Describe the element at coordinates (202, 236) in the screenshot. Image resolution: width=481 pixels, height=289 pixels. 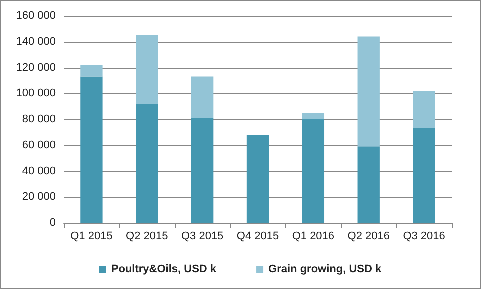
I see `x-tick-label: Q3 2015` at that location.